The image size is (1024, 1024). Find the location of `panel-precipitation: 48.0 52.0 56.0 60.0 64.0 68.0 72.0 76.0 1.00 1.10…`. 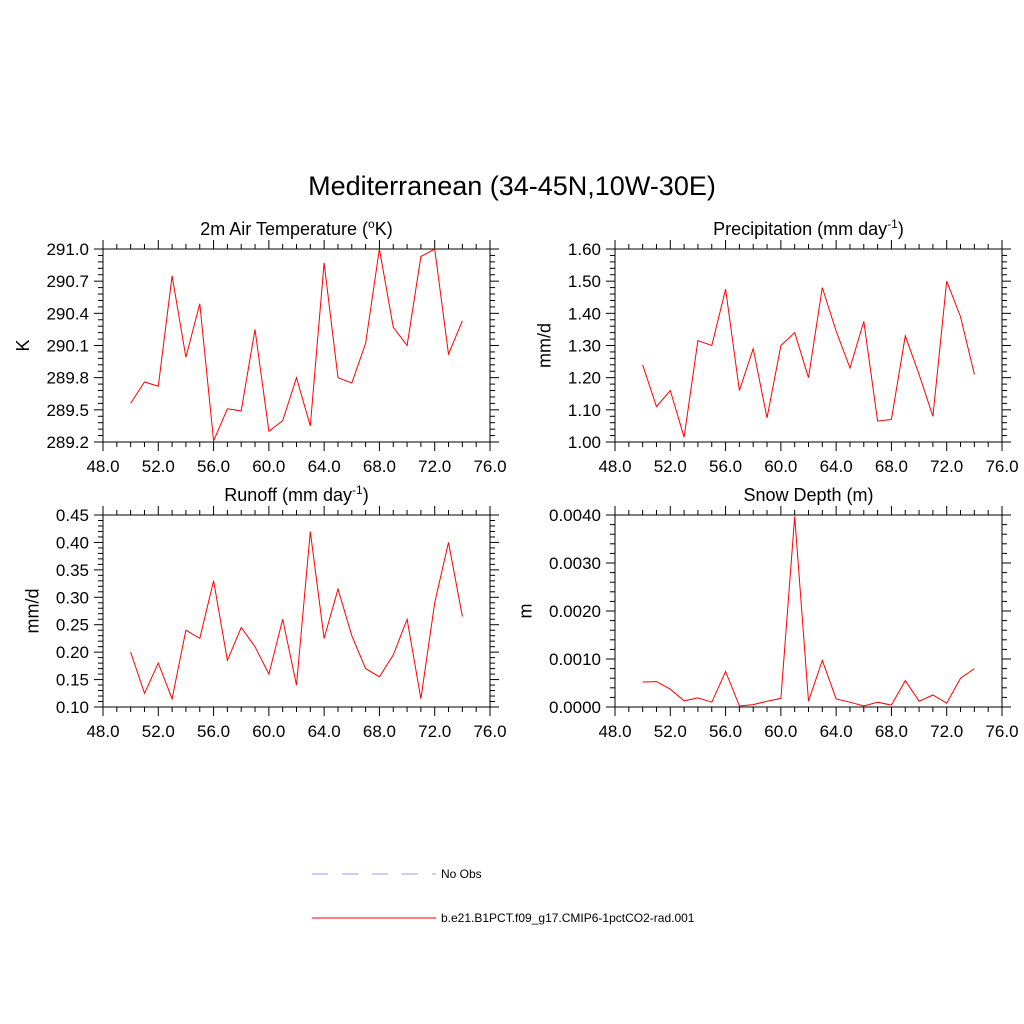

panel-precipitation: 48.0 52.0 56.0 60.0 64.0 68.0 72.0 76.0 1.00 1.10… is located at coordinates (777, 346).